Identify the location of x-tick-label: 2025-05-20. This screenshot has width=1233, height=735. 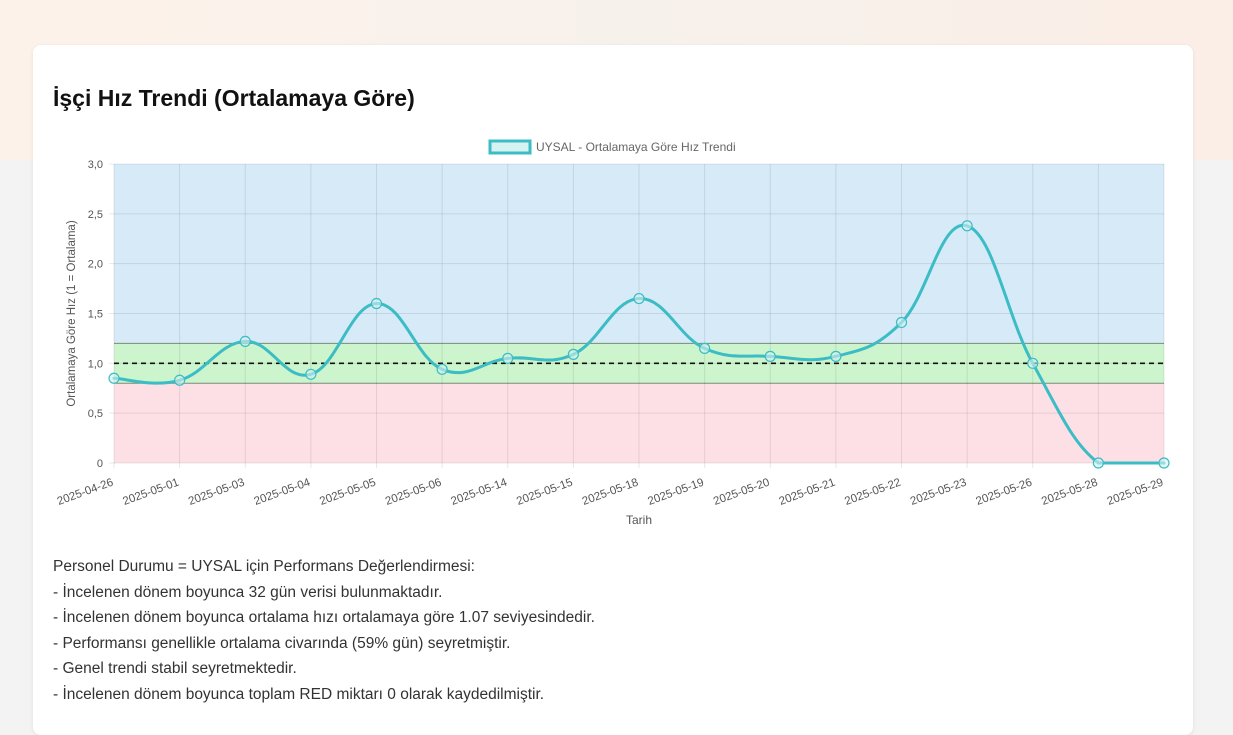
(741, 492).